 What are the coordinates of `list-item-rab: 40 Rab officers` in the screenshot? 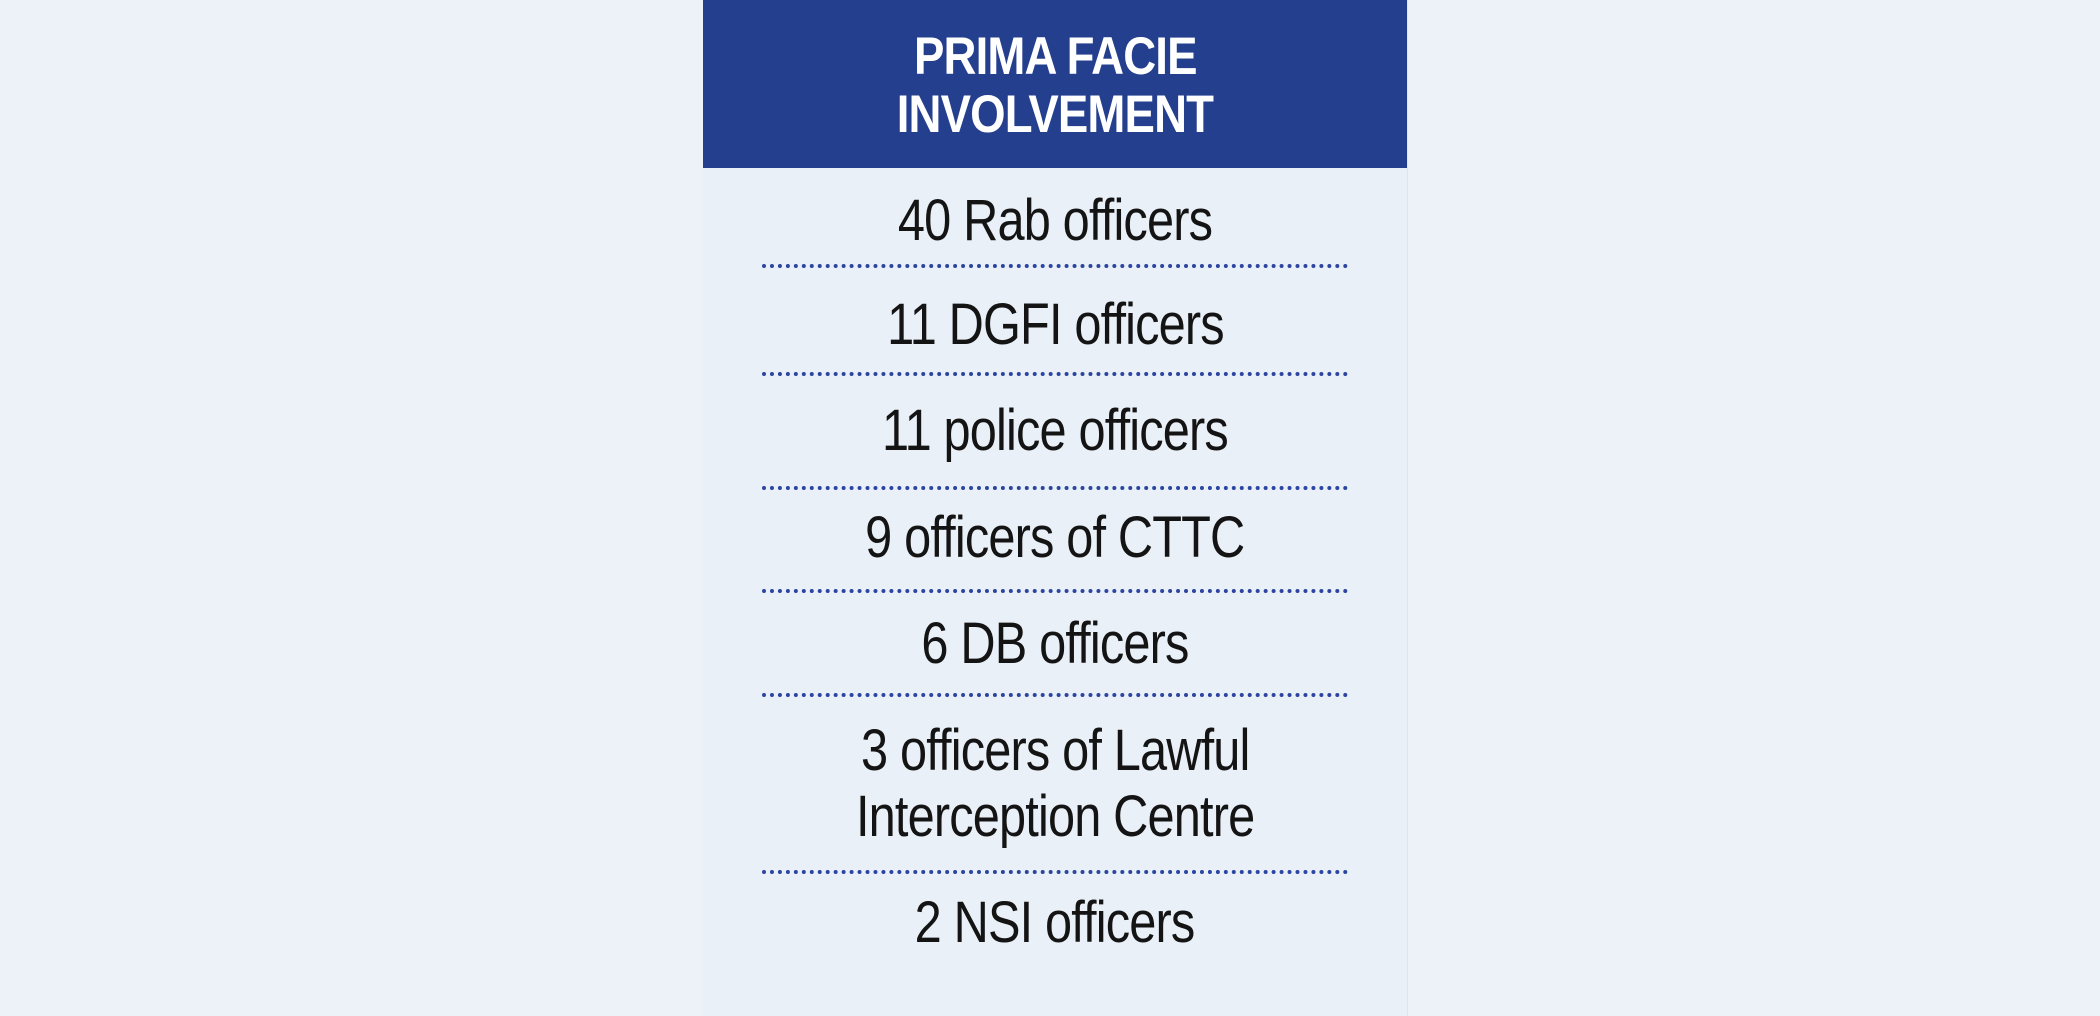 It's located at (1055, 221).